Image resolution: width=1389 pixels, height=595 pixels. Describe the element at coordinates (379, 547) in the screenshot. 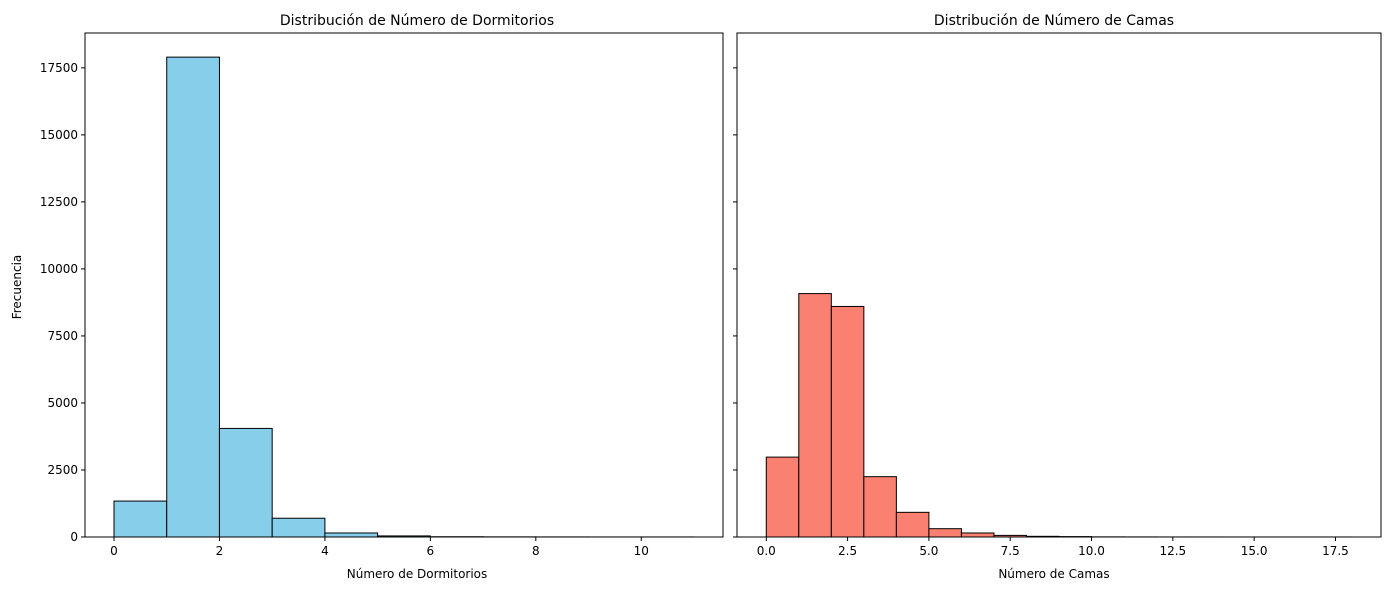

I see `x-axis-ticks: 0 2 4 6 8 10` at that location.